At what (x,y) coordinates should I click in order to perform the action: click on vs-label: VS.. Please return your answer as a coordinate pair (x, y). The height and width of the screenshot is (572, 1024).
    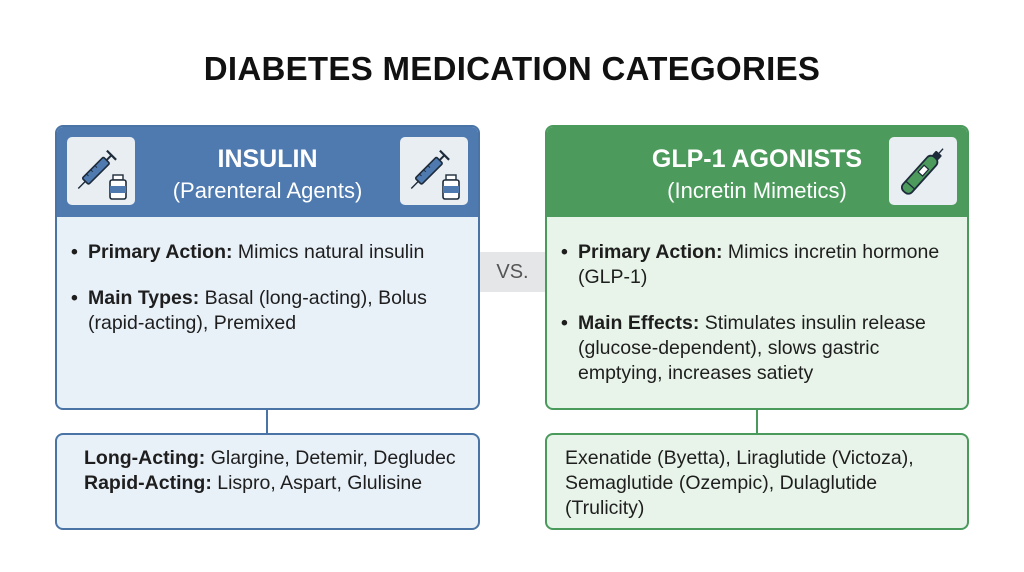
    Looking at the image, I should click on (512, 272).